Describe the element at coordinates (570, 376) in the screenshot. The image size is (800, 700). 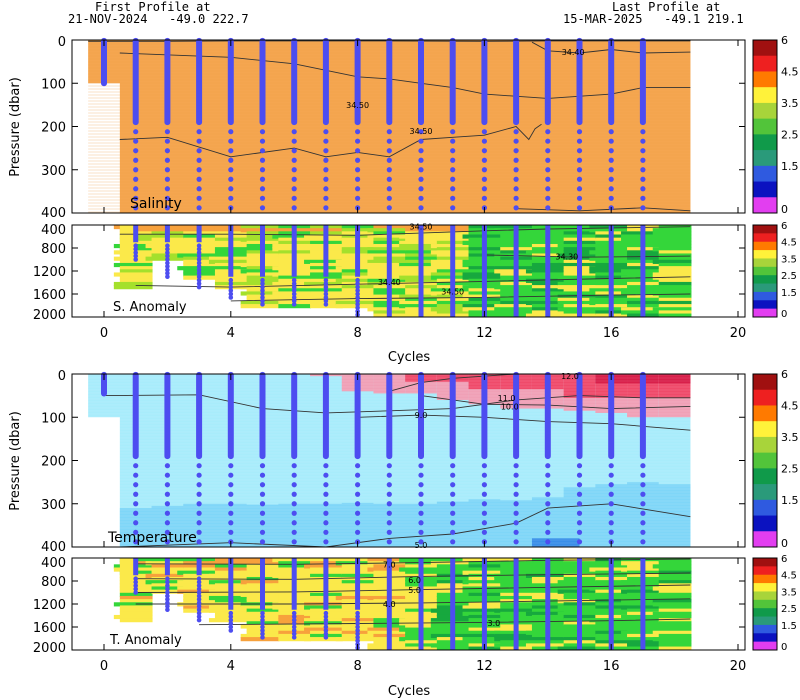
I see `contour-label-temperature-0: 12.0` at that location.